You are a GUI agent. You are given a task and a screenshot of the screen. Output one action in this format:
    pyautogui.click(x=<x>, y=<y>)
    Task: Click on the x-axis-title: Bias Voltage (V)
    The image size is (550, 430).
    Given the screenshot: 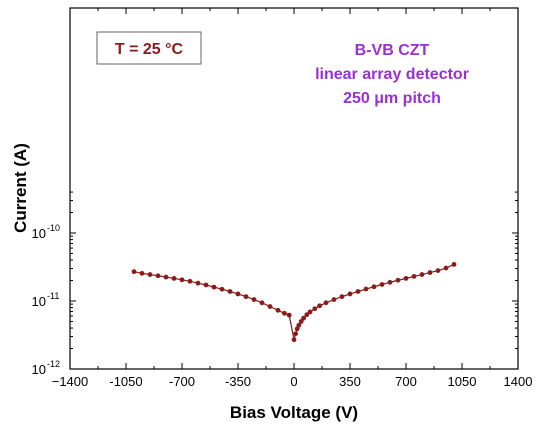 What is the action you would take?
    pyautogui.click(x=294, y=412)
    